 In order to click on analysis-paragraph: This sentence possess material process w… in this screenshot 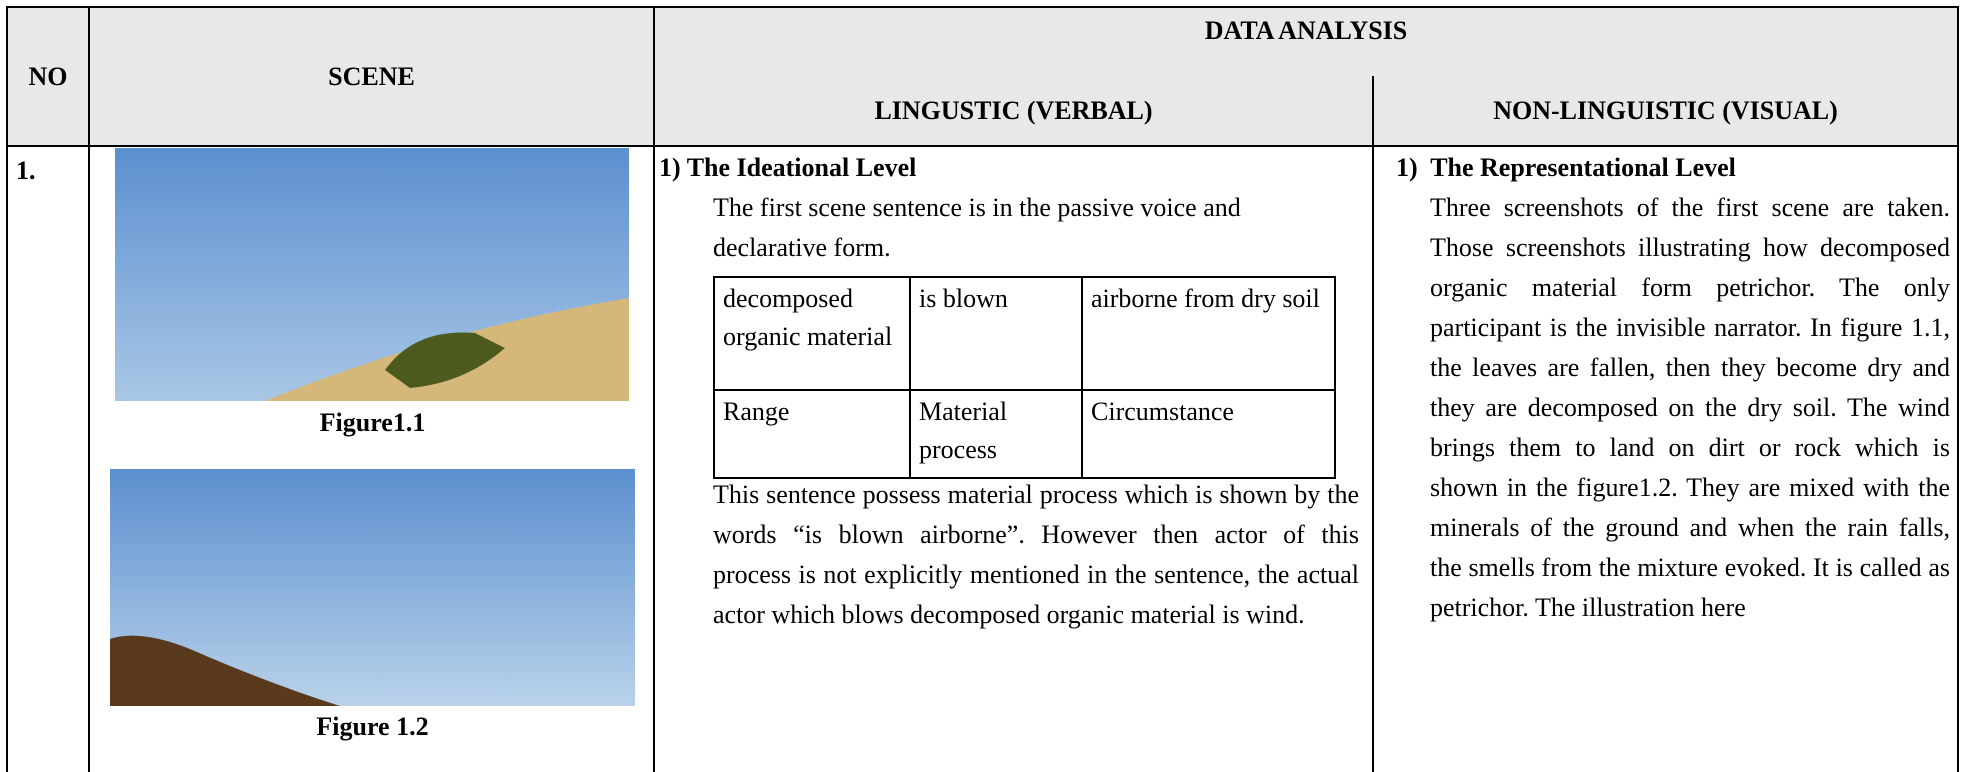, I will do `click(1036, 554)`.